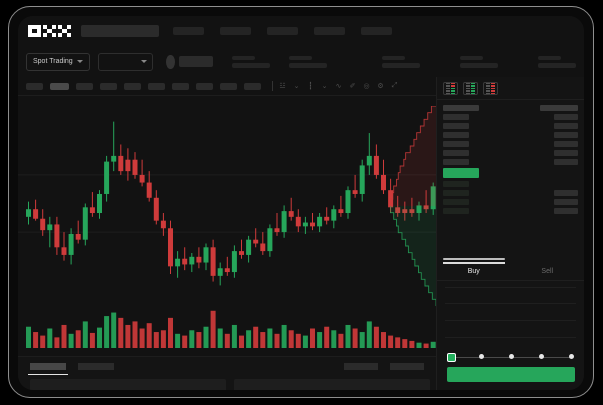  I want to click on orderbook-scrollbar, so click(474, 259).